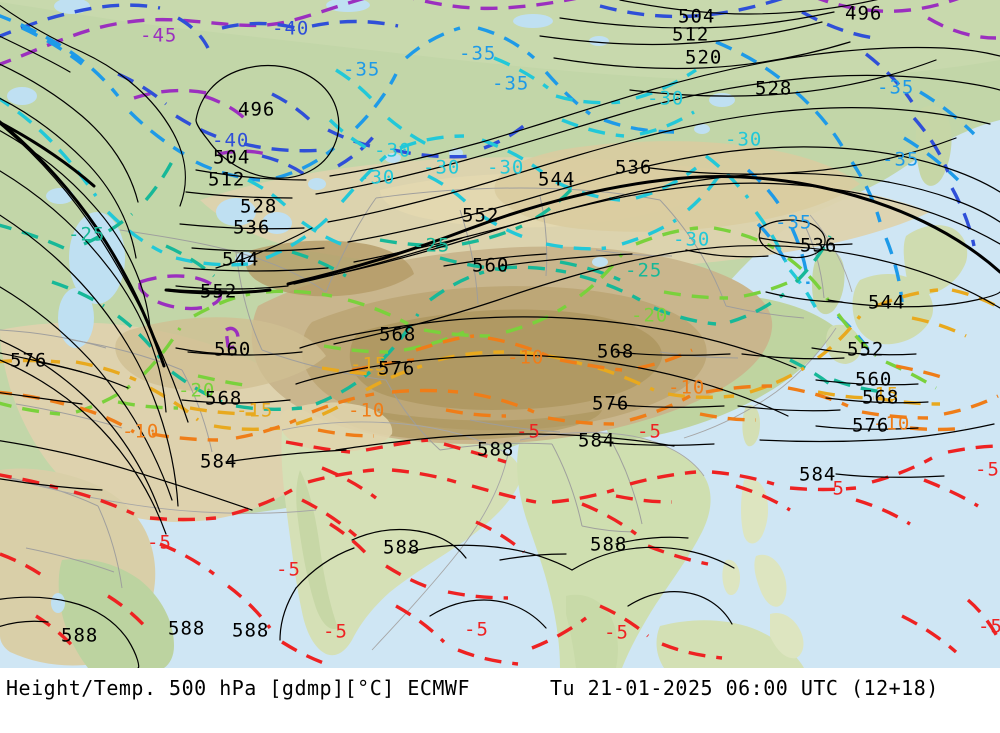 The width and height of the screenshot is (1000, 733). Describe the element at coordinates (218, 292) in the screenshot. I see `height-contour-label: 552` at that location.